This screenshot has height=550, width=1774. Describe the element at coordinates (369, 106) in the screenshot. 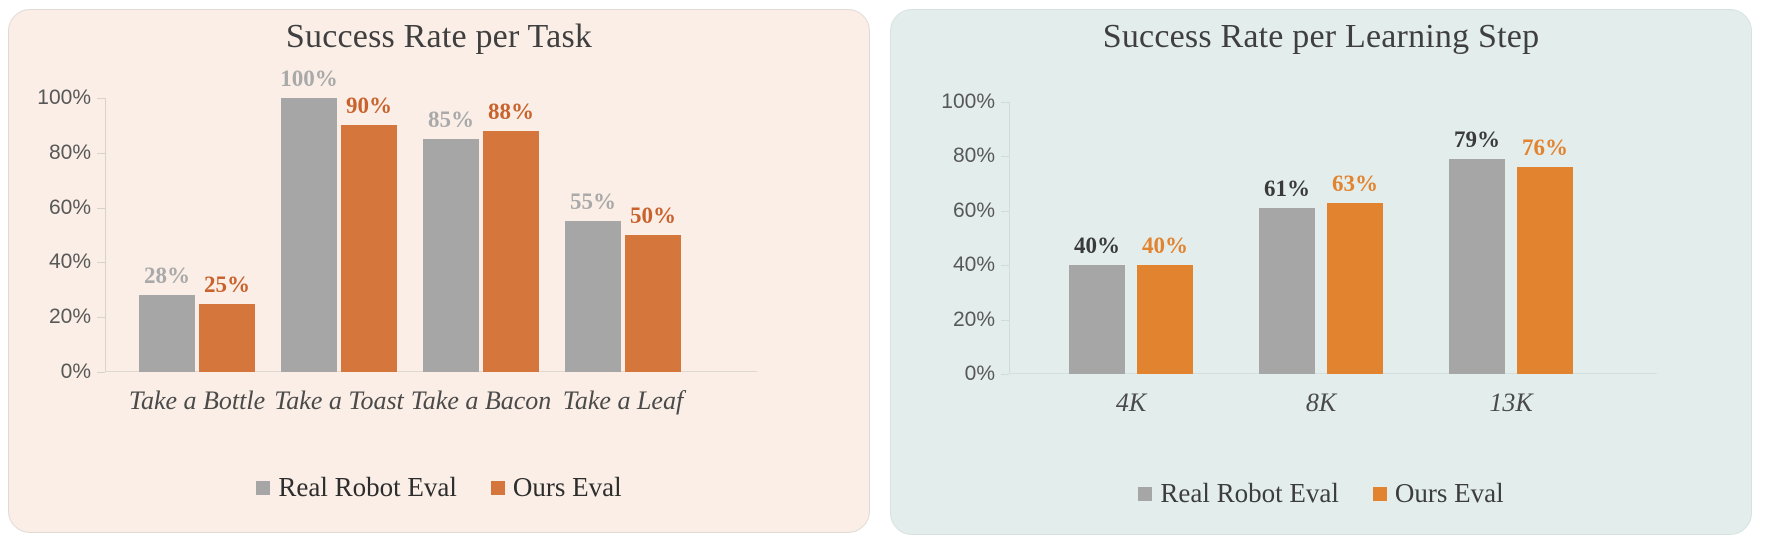

I see `bar-value-label: 90%` at that location.